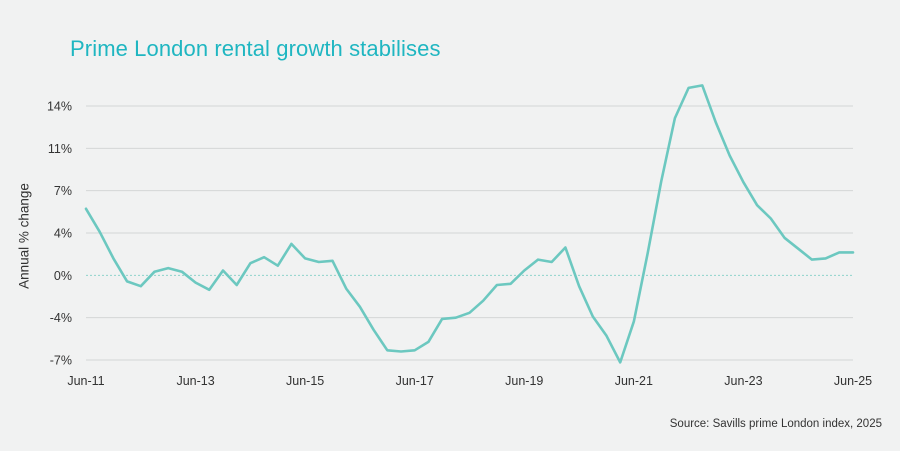 The height and width of the screenshot is (451, 900). What do you see at coordinates (61, 318) in the screenshot?
I see `y-tick-label: -4%` at bounding box center [61, 318].